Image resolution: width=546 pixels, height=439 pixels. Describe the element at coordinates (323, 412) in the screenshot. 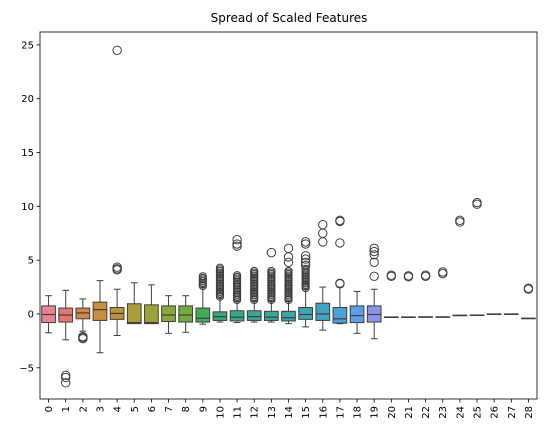

I see `x-tick-label: 16` at that location.